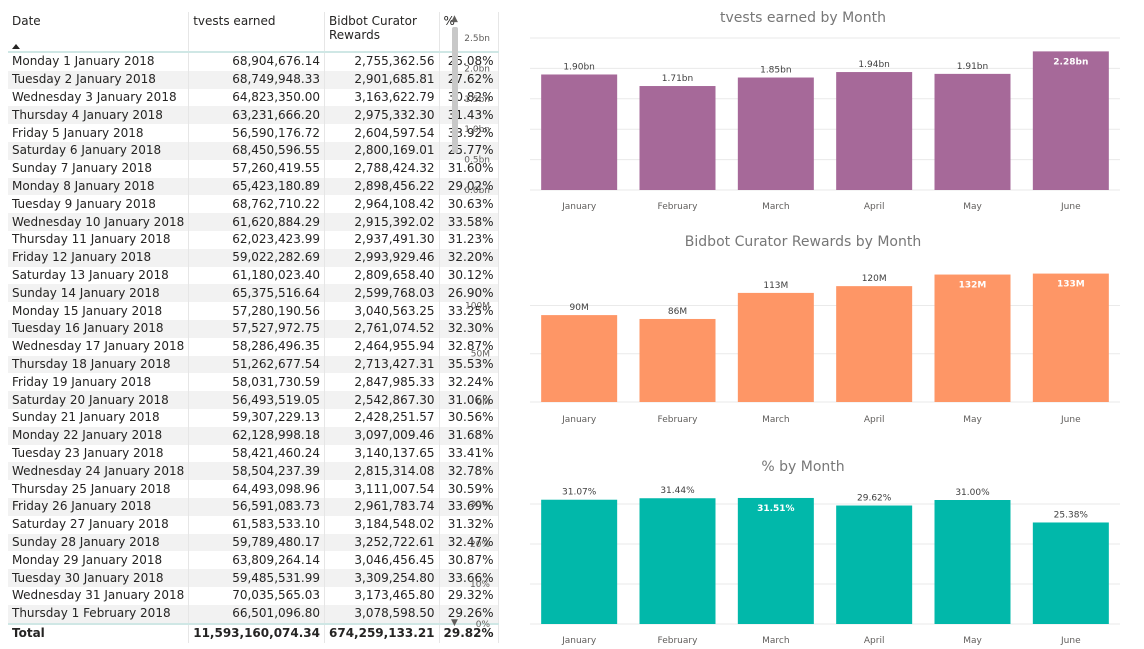  What do you see at coordinates (382, 489) in the screenshot?
I see `cell-bidbot: 3,111,007.54` at bounding box center [382, 489].